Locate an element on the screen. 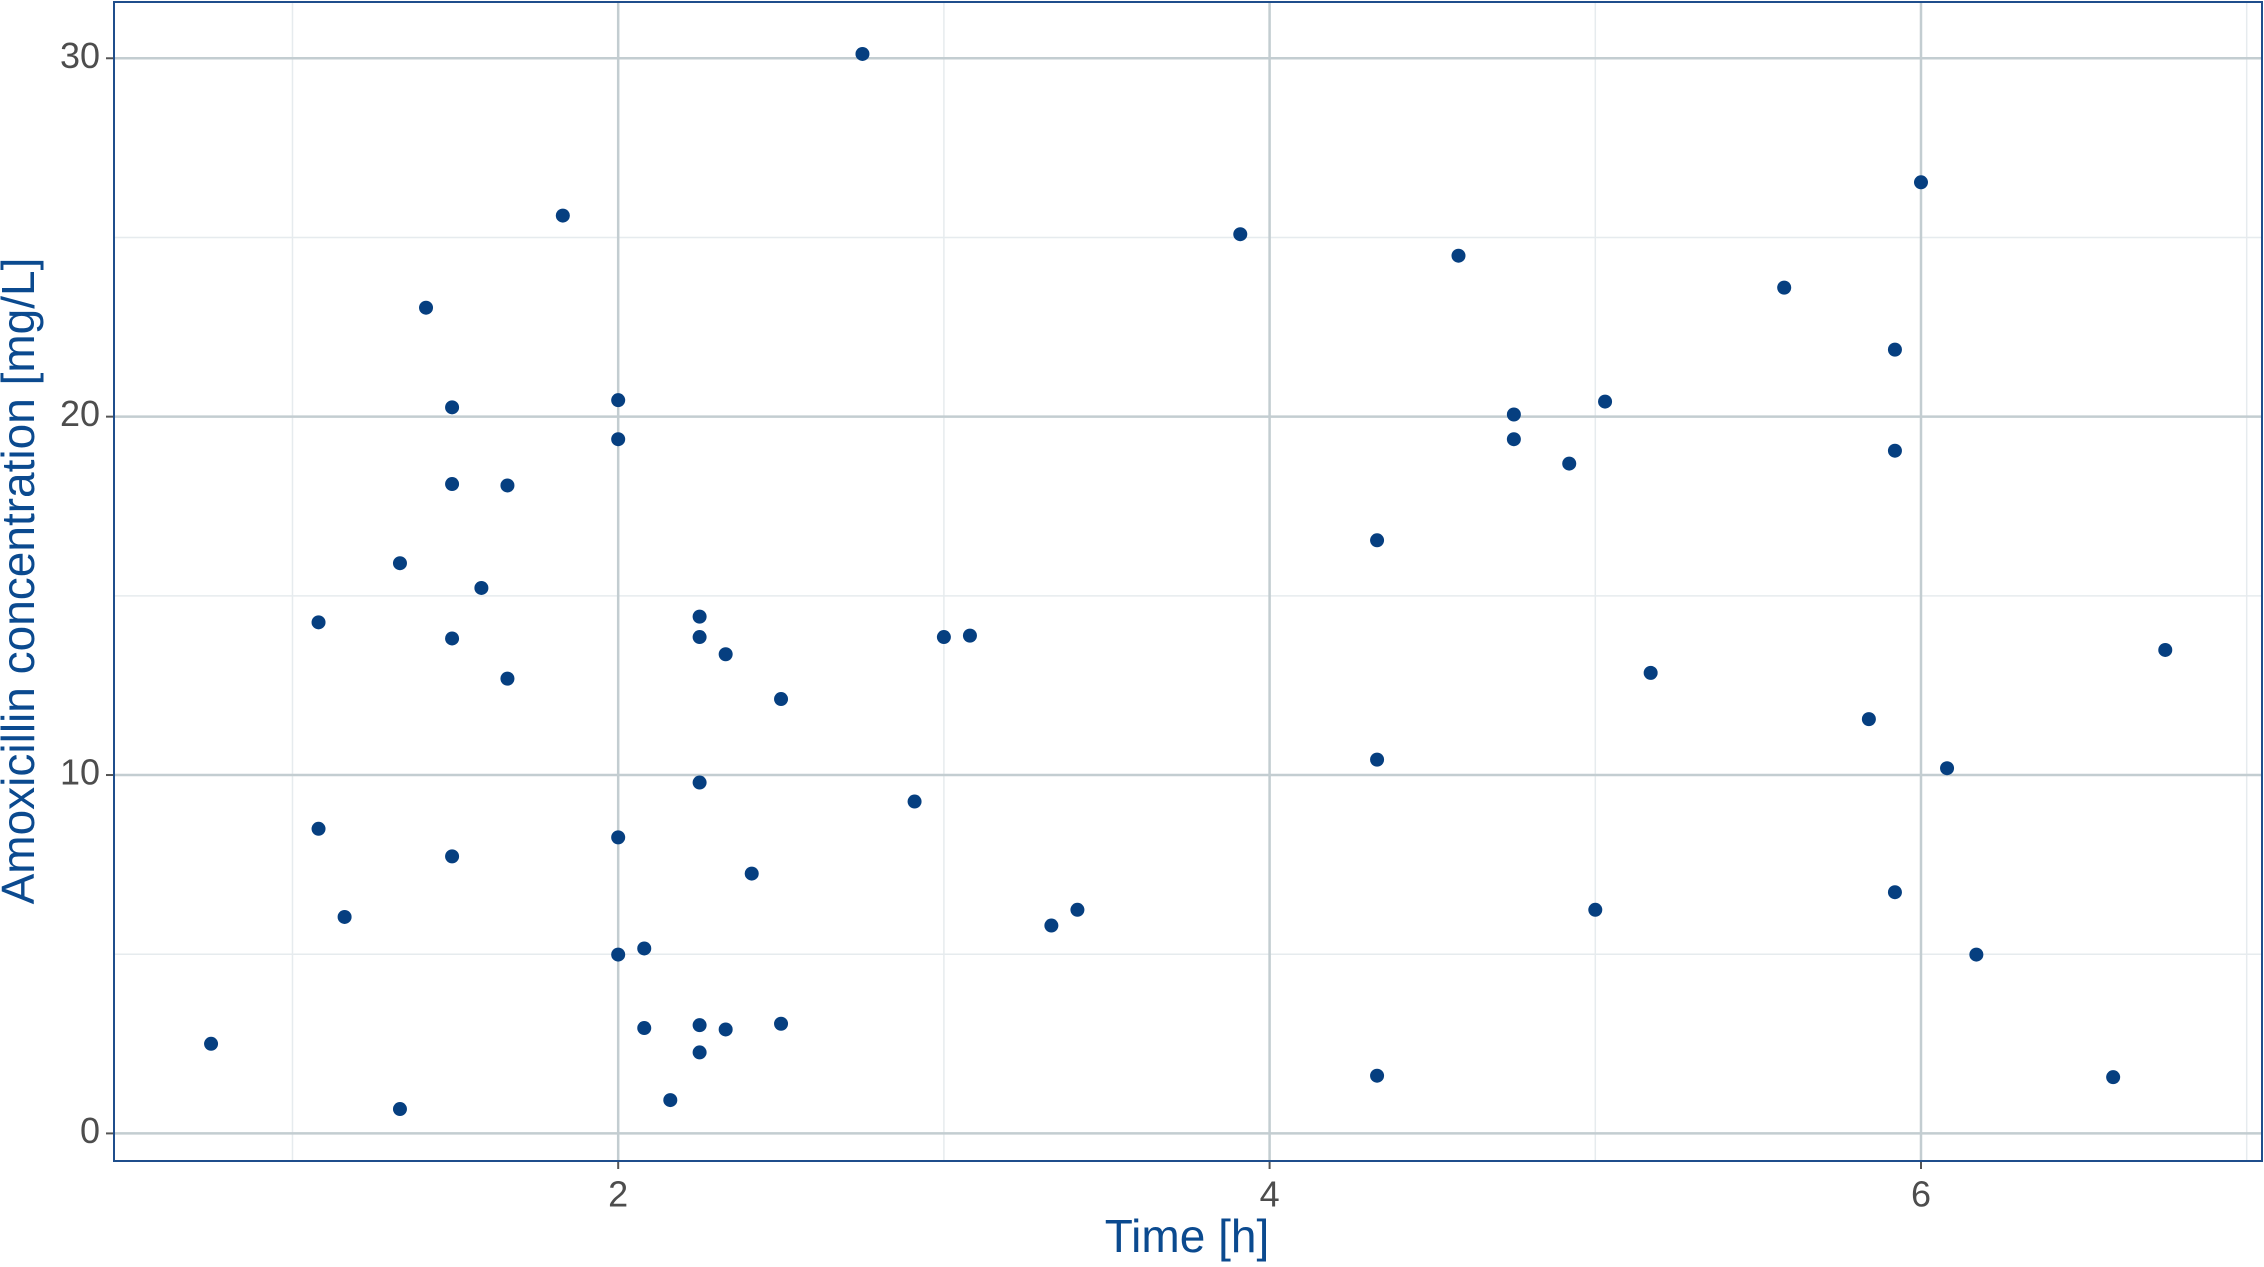 The image size is (2264, 1267). x-tick-label: 4 is located at coordinates (1270, 1194).